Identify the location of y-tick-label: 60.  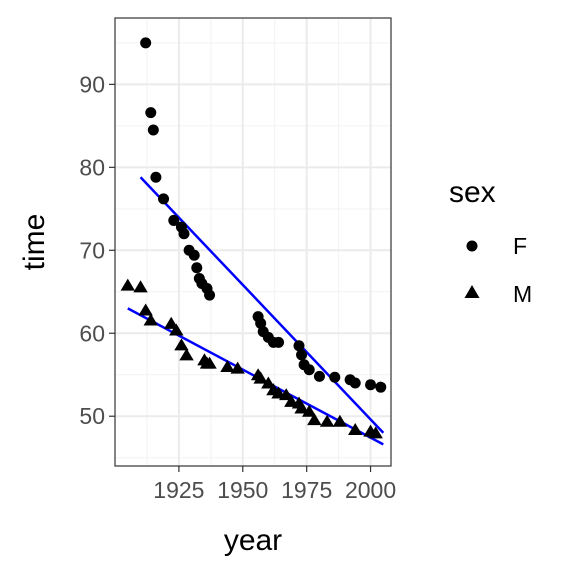
(92, 333).